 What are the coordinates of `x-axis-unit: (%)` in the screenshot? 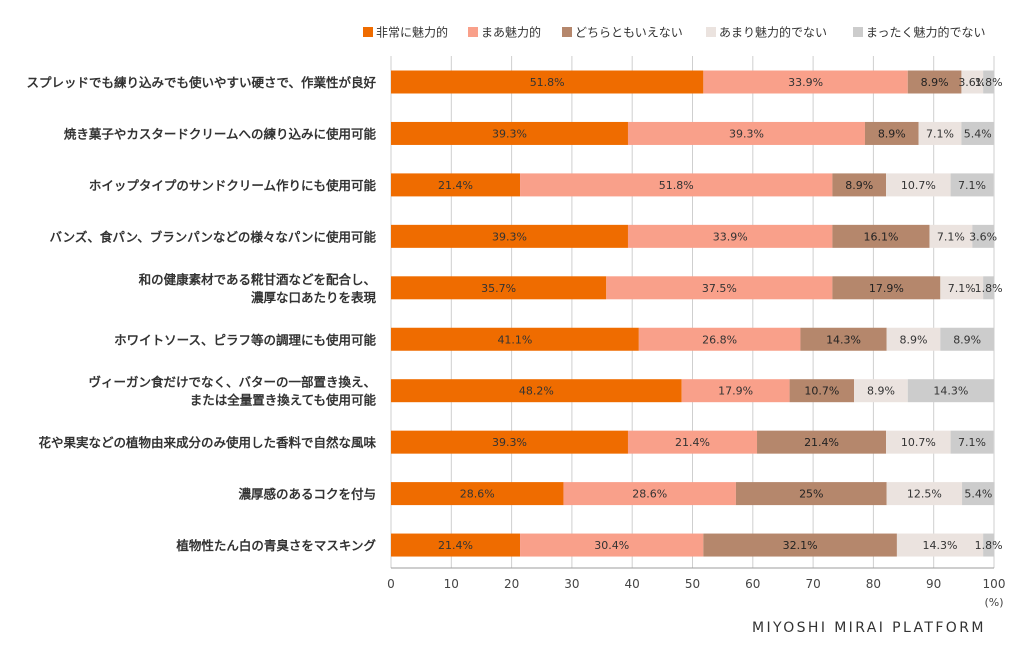 It's located at (993, 602).